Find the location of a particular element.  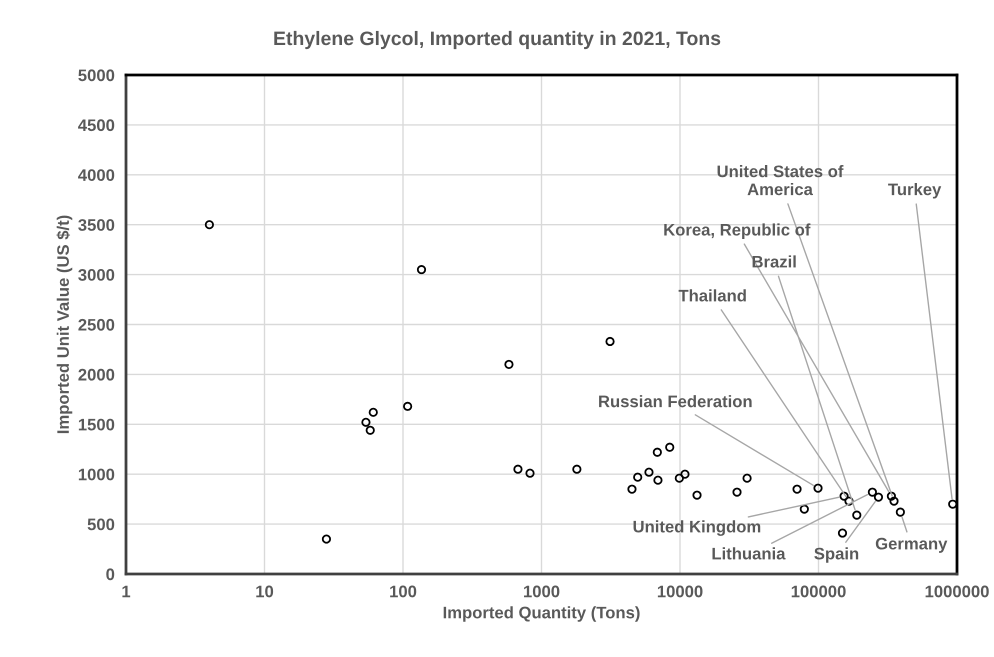

y-tick-label: 3000 is located at coordinates (96, 275).